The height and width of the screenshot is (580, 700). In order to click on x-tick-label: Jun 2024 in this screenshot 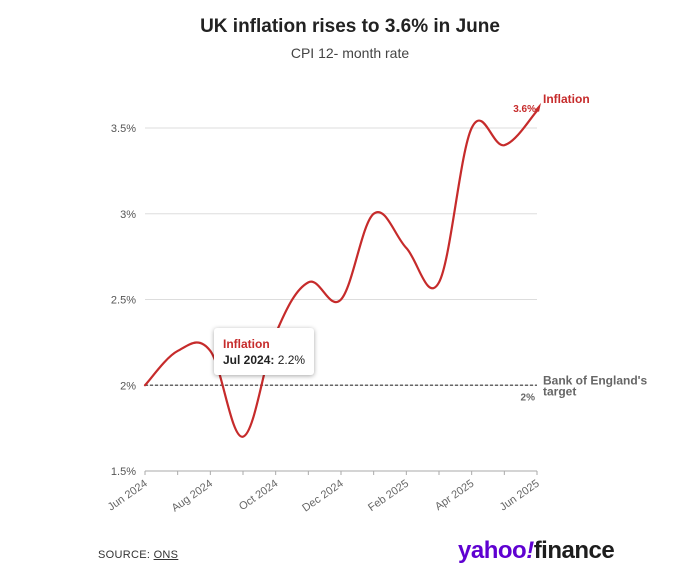, I will do `click(128, 496)`.